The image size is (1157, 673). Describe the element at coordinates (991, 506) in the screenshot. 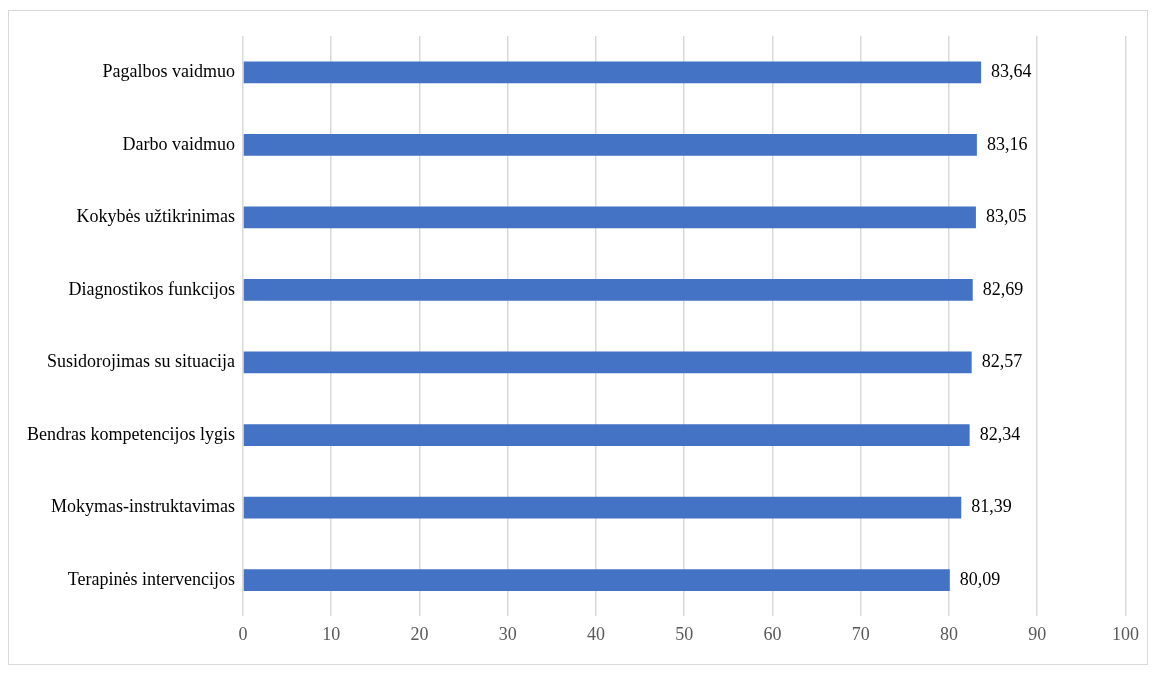

I see `data-label: 81,39` at that location.